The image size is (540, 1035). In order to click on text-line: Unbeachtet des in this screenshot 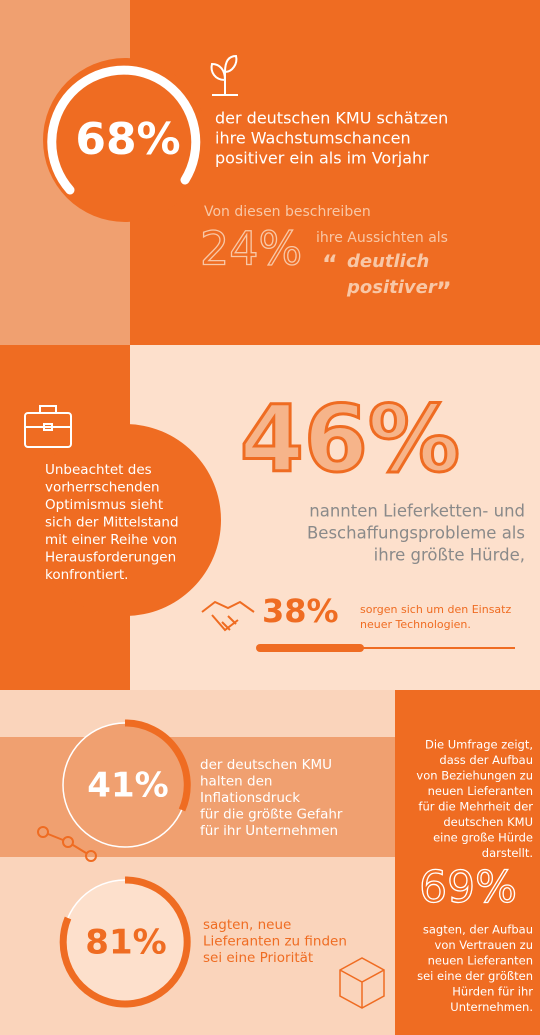, I will do `click(98, 470)`.